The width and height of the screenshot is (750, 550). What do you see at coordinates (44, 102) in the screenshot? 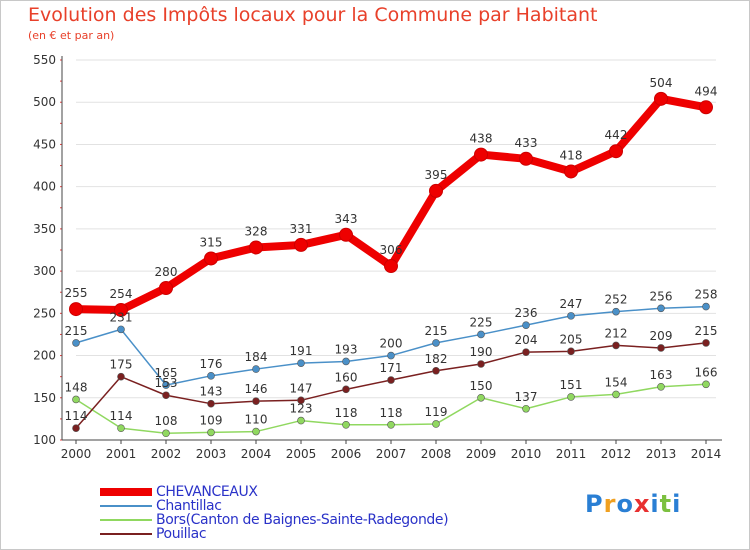
I see `y-tick-label: 500` at bounding box center [44, 102].